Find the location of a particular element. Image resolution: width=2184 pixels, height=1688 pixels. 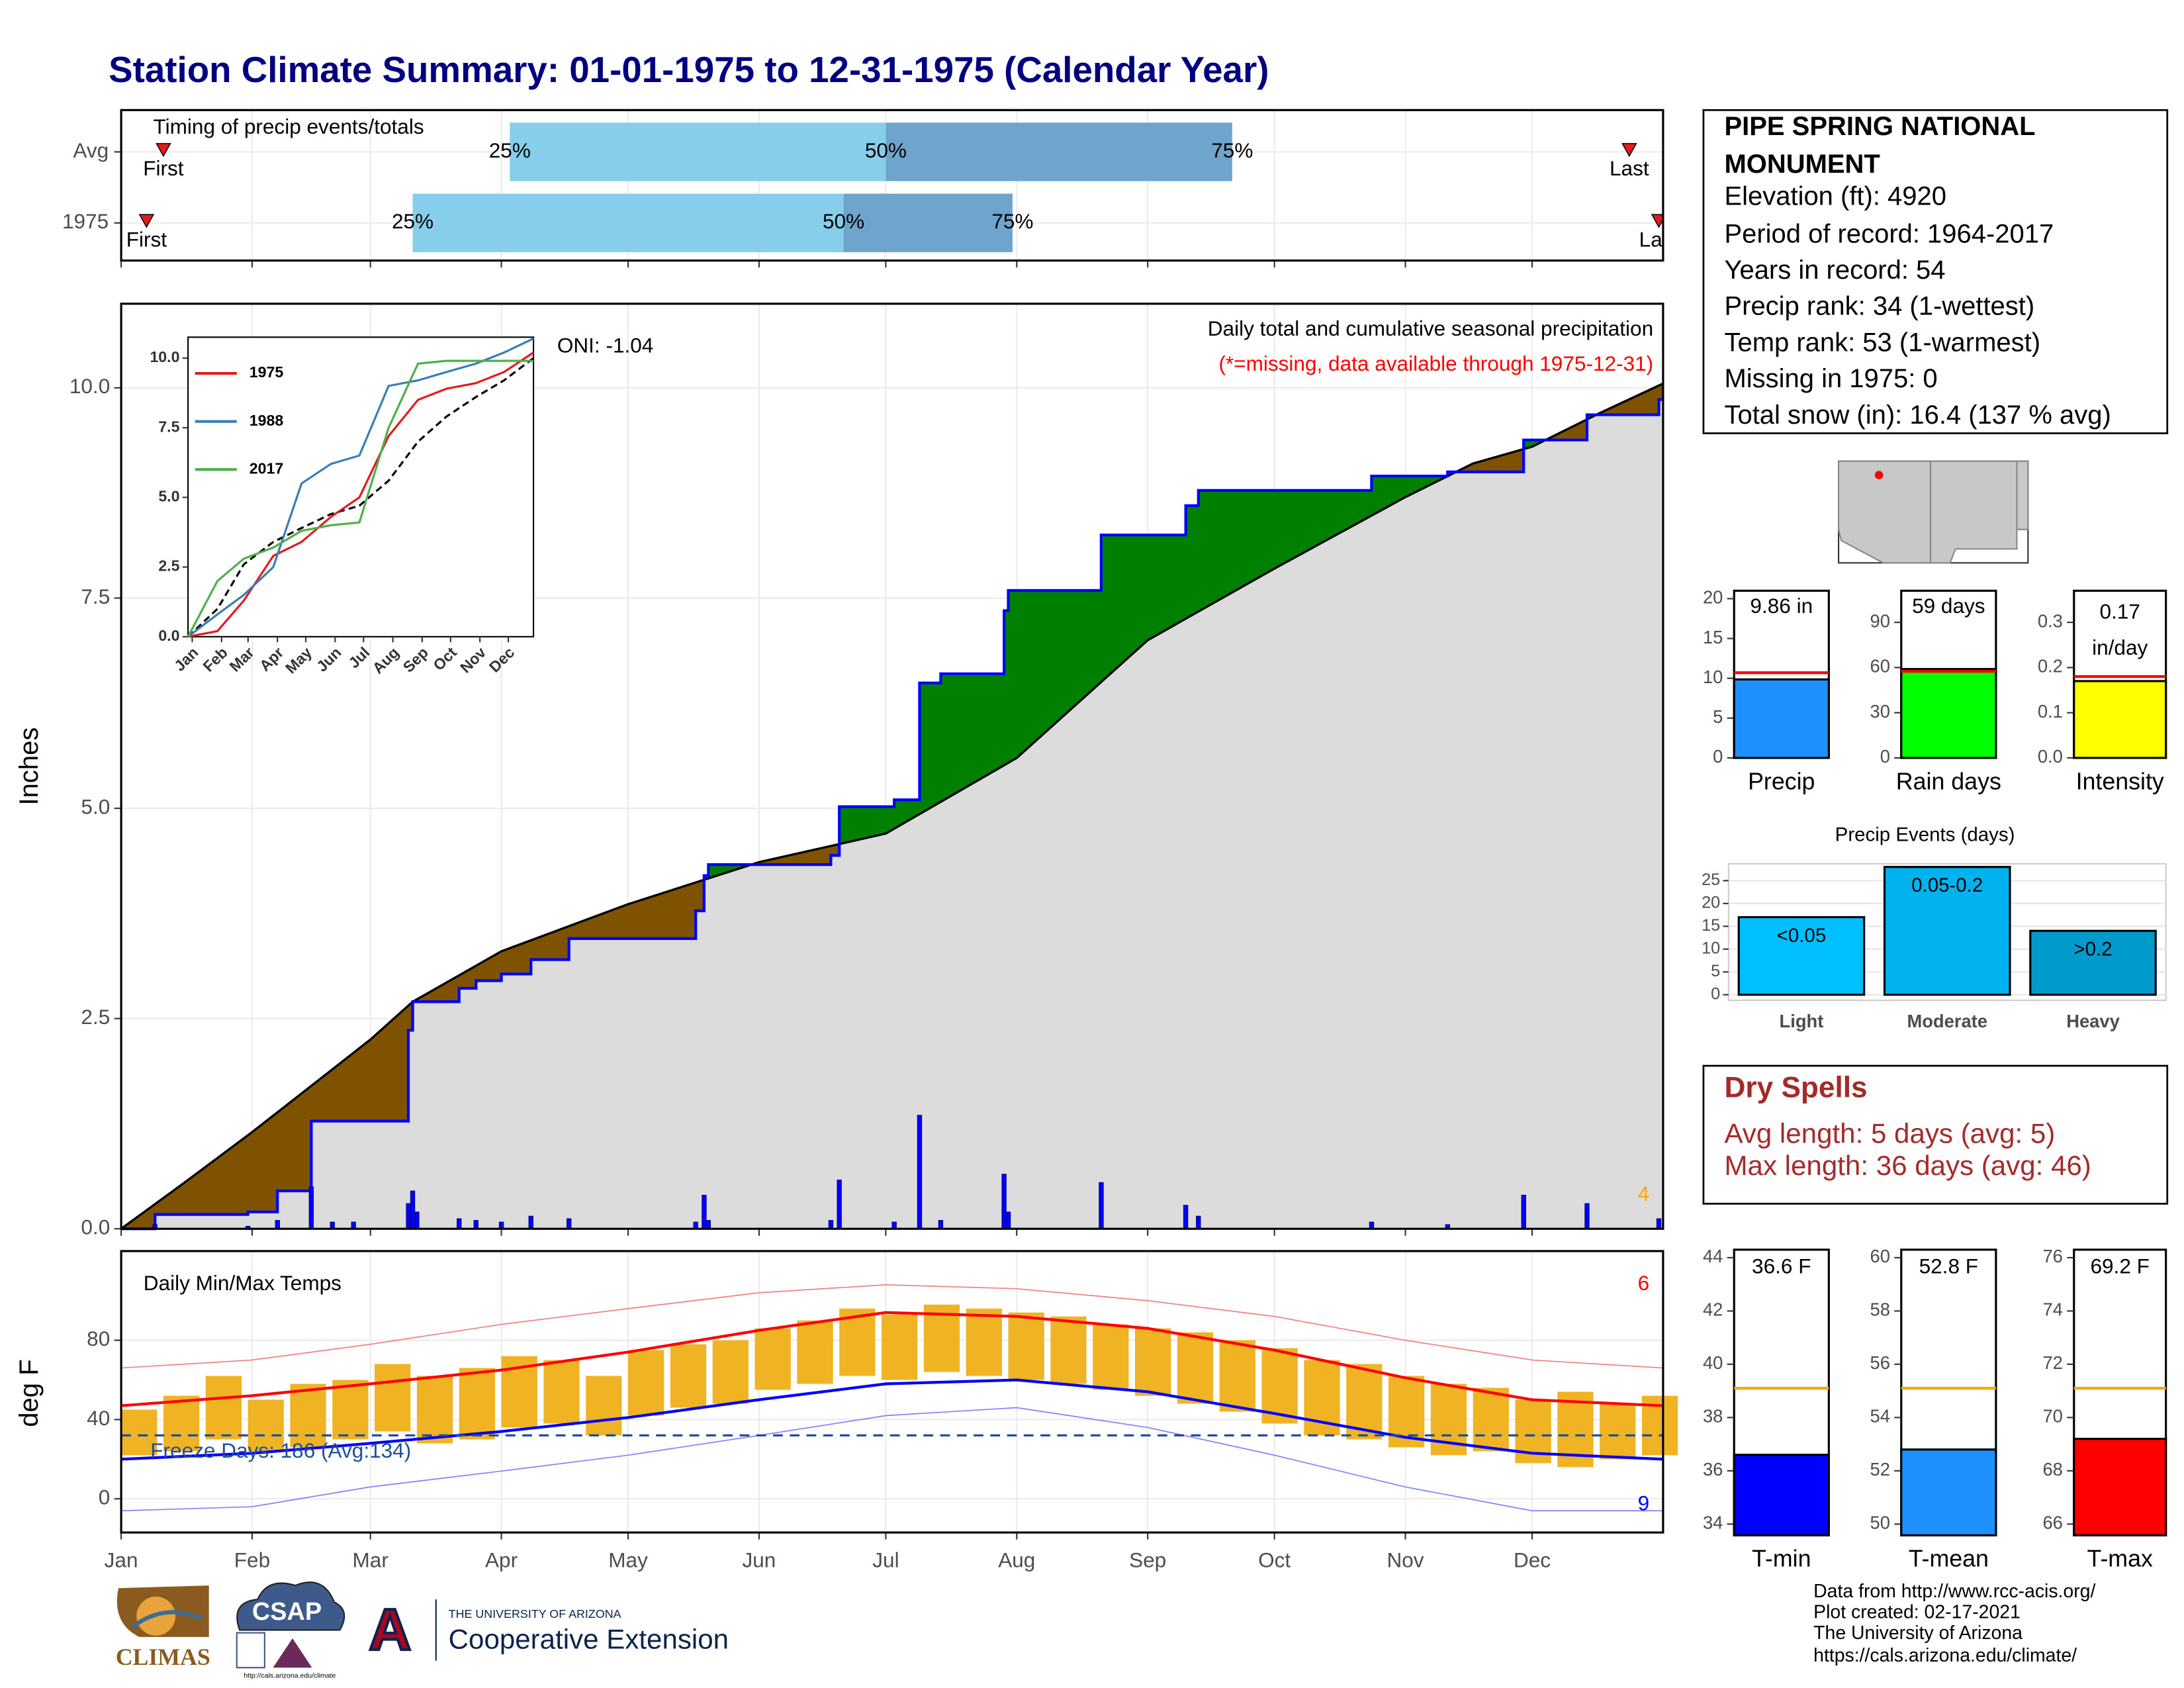

chart-title: Precip Events (days) is located at coordinates (1925, 835).